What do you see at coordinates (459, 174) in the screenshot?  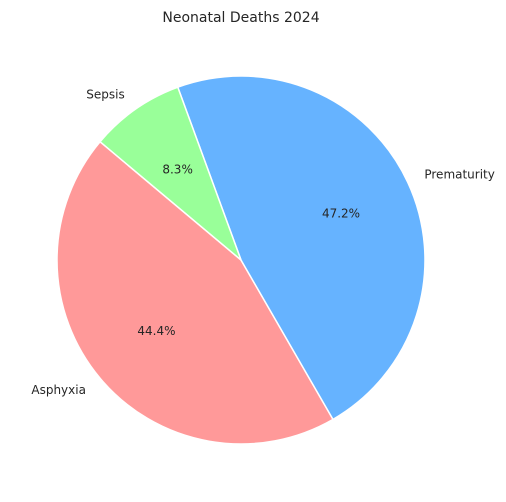 I see `slice-label-prematurity: Prematurity` at bounding box center [459, 174].